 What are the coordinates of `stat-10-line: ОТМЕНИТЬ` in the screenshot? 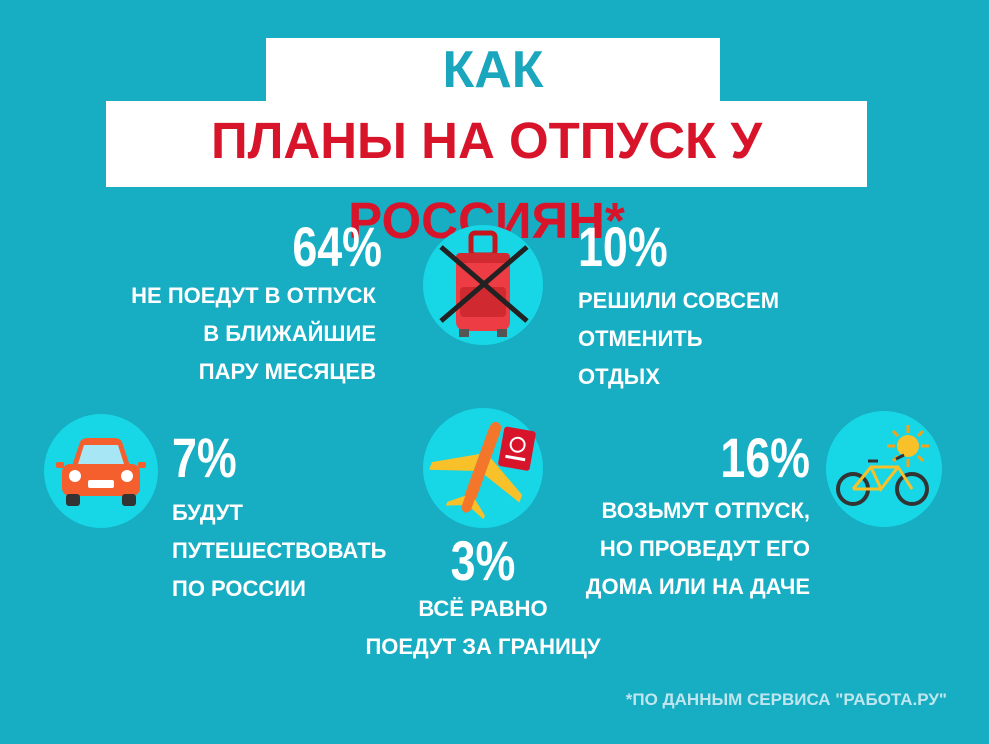 It's located at (640, 338).